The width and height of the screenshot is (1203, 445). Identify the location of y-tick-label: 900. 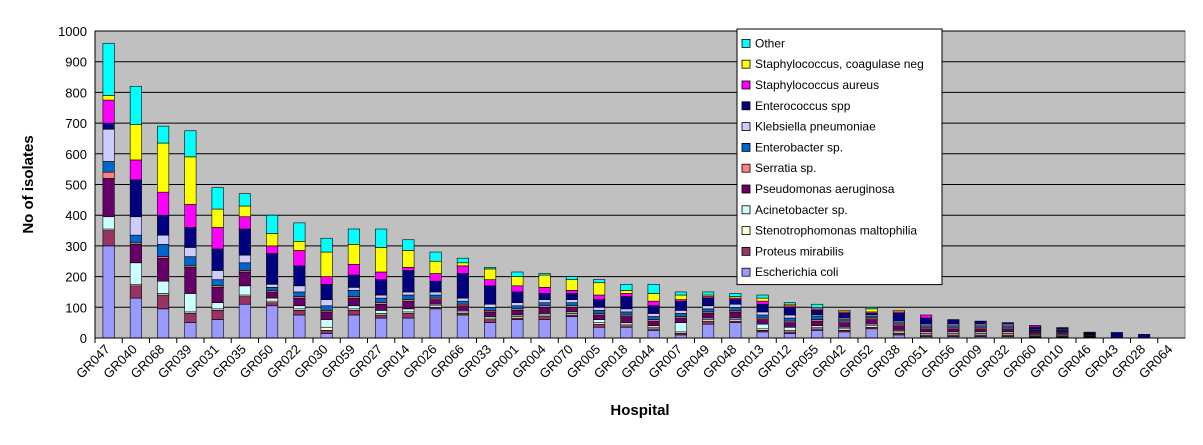
(76, 62).